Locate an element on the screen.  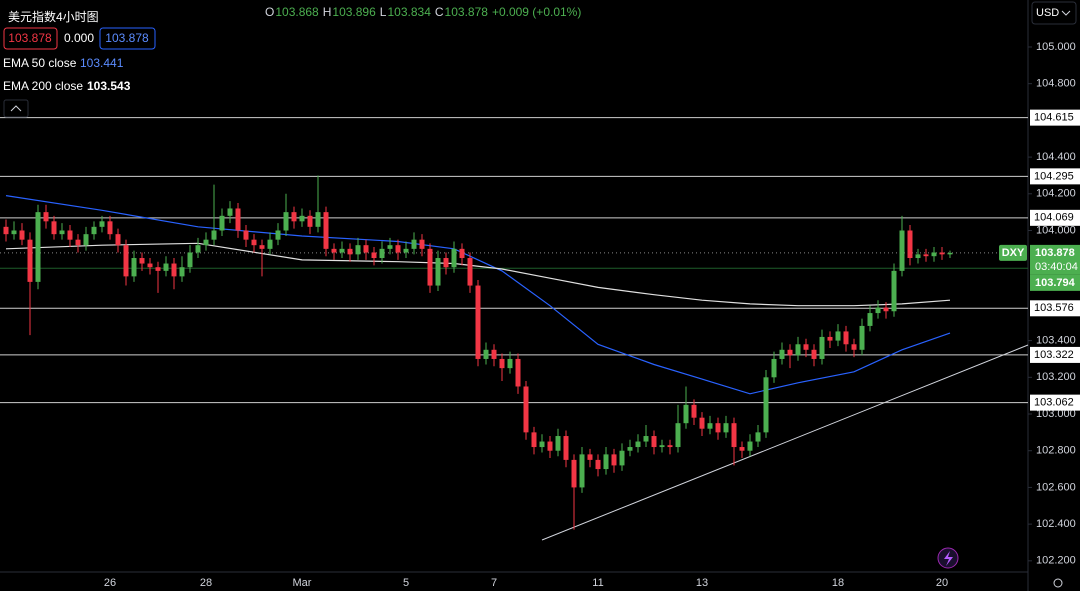
quote-label: O is located at coordinates (269, 12).